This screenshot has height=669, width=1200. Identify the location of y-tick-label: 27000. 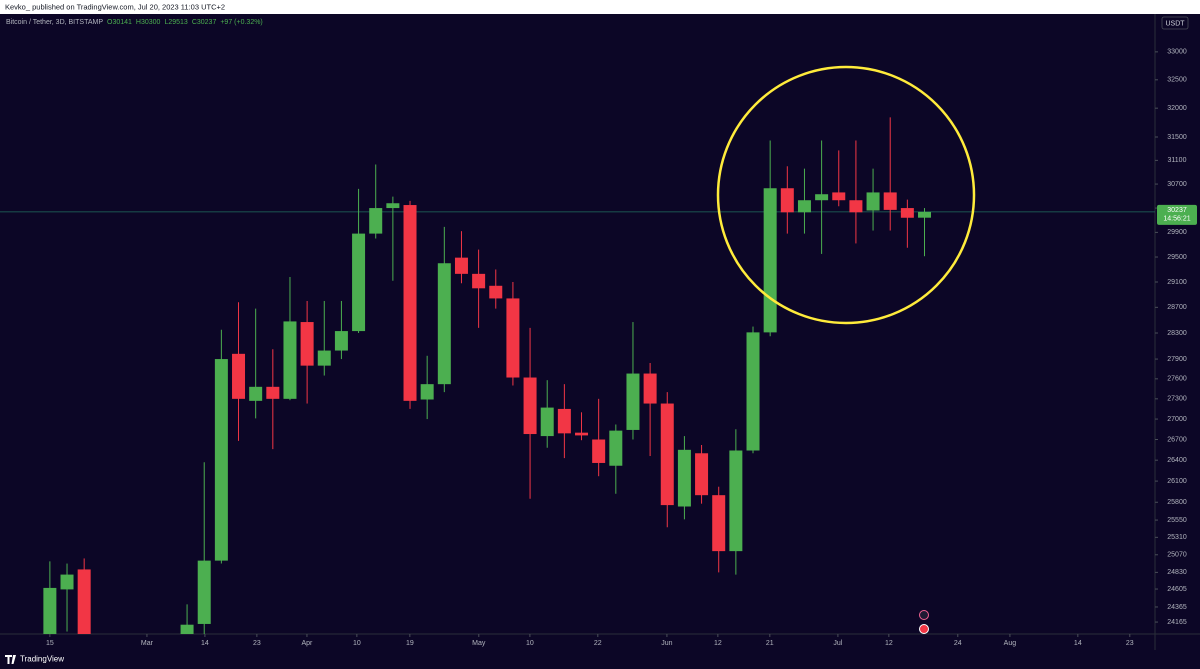
(1177, 419).